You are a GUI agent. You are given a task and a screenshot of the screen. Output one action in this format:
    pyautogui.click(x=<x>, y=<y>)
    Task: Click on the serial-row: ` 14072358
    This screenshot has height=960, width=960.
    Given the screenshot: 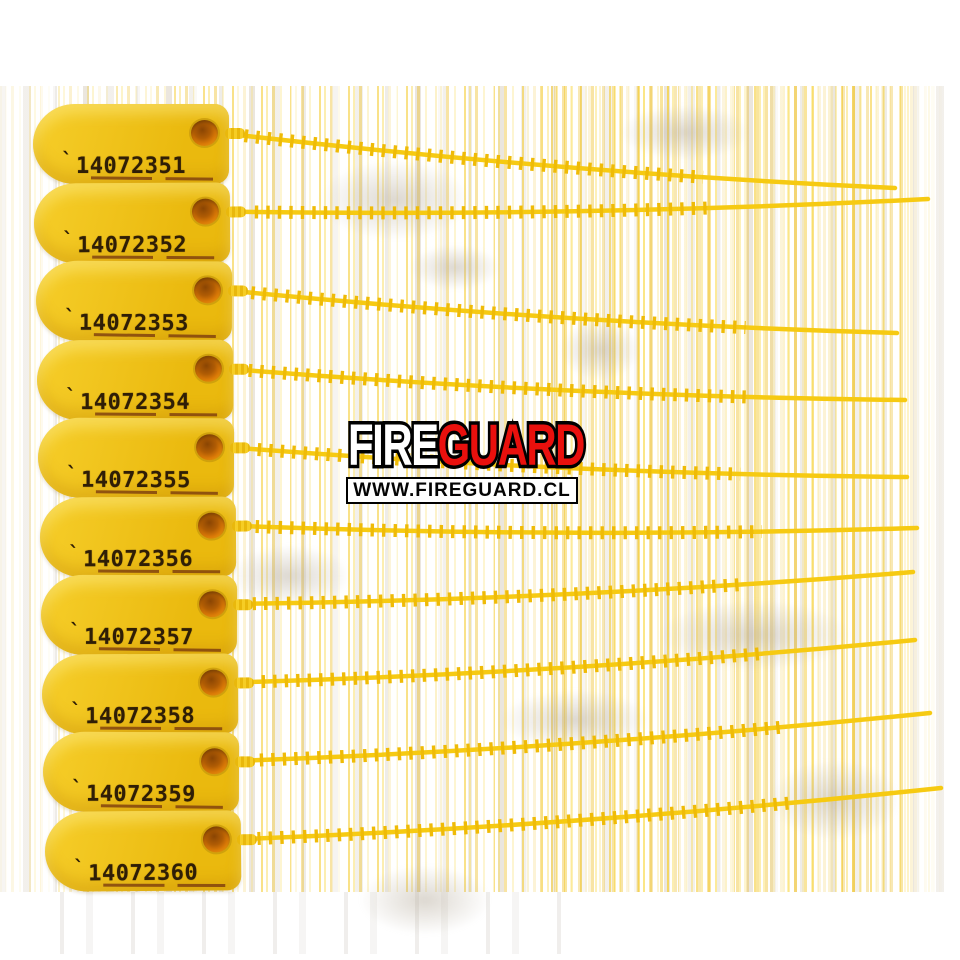 What is the action you would take?
    pyautogui.click(x=132, y=713)
    